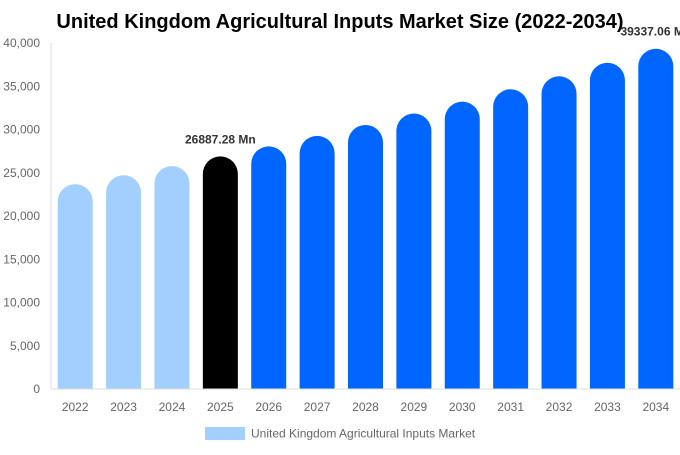 The height and width of the screenshot is (455, 680). What do you see at coordinates (559, 233) in the screenshot?
I see `bar-2032` at bounding box center [559, 233].